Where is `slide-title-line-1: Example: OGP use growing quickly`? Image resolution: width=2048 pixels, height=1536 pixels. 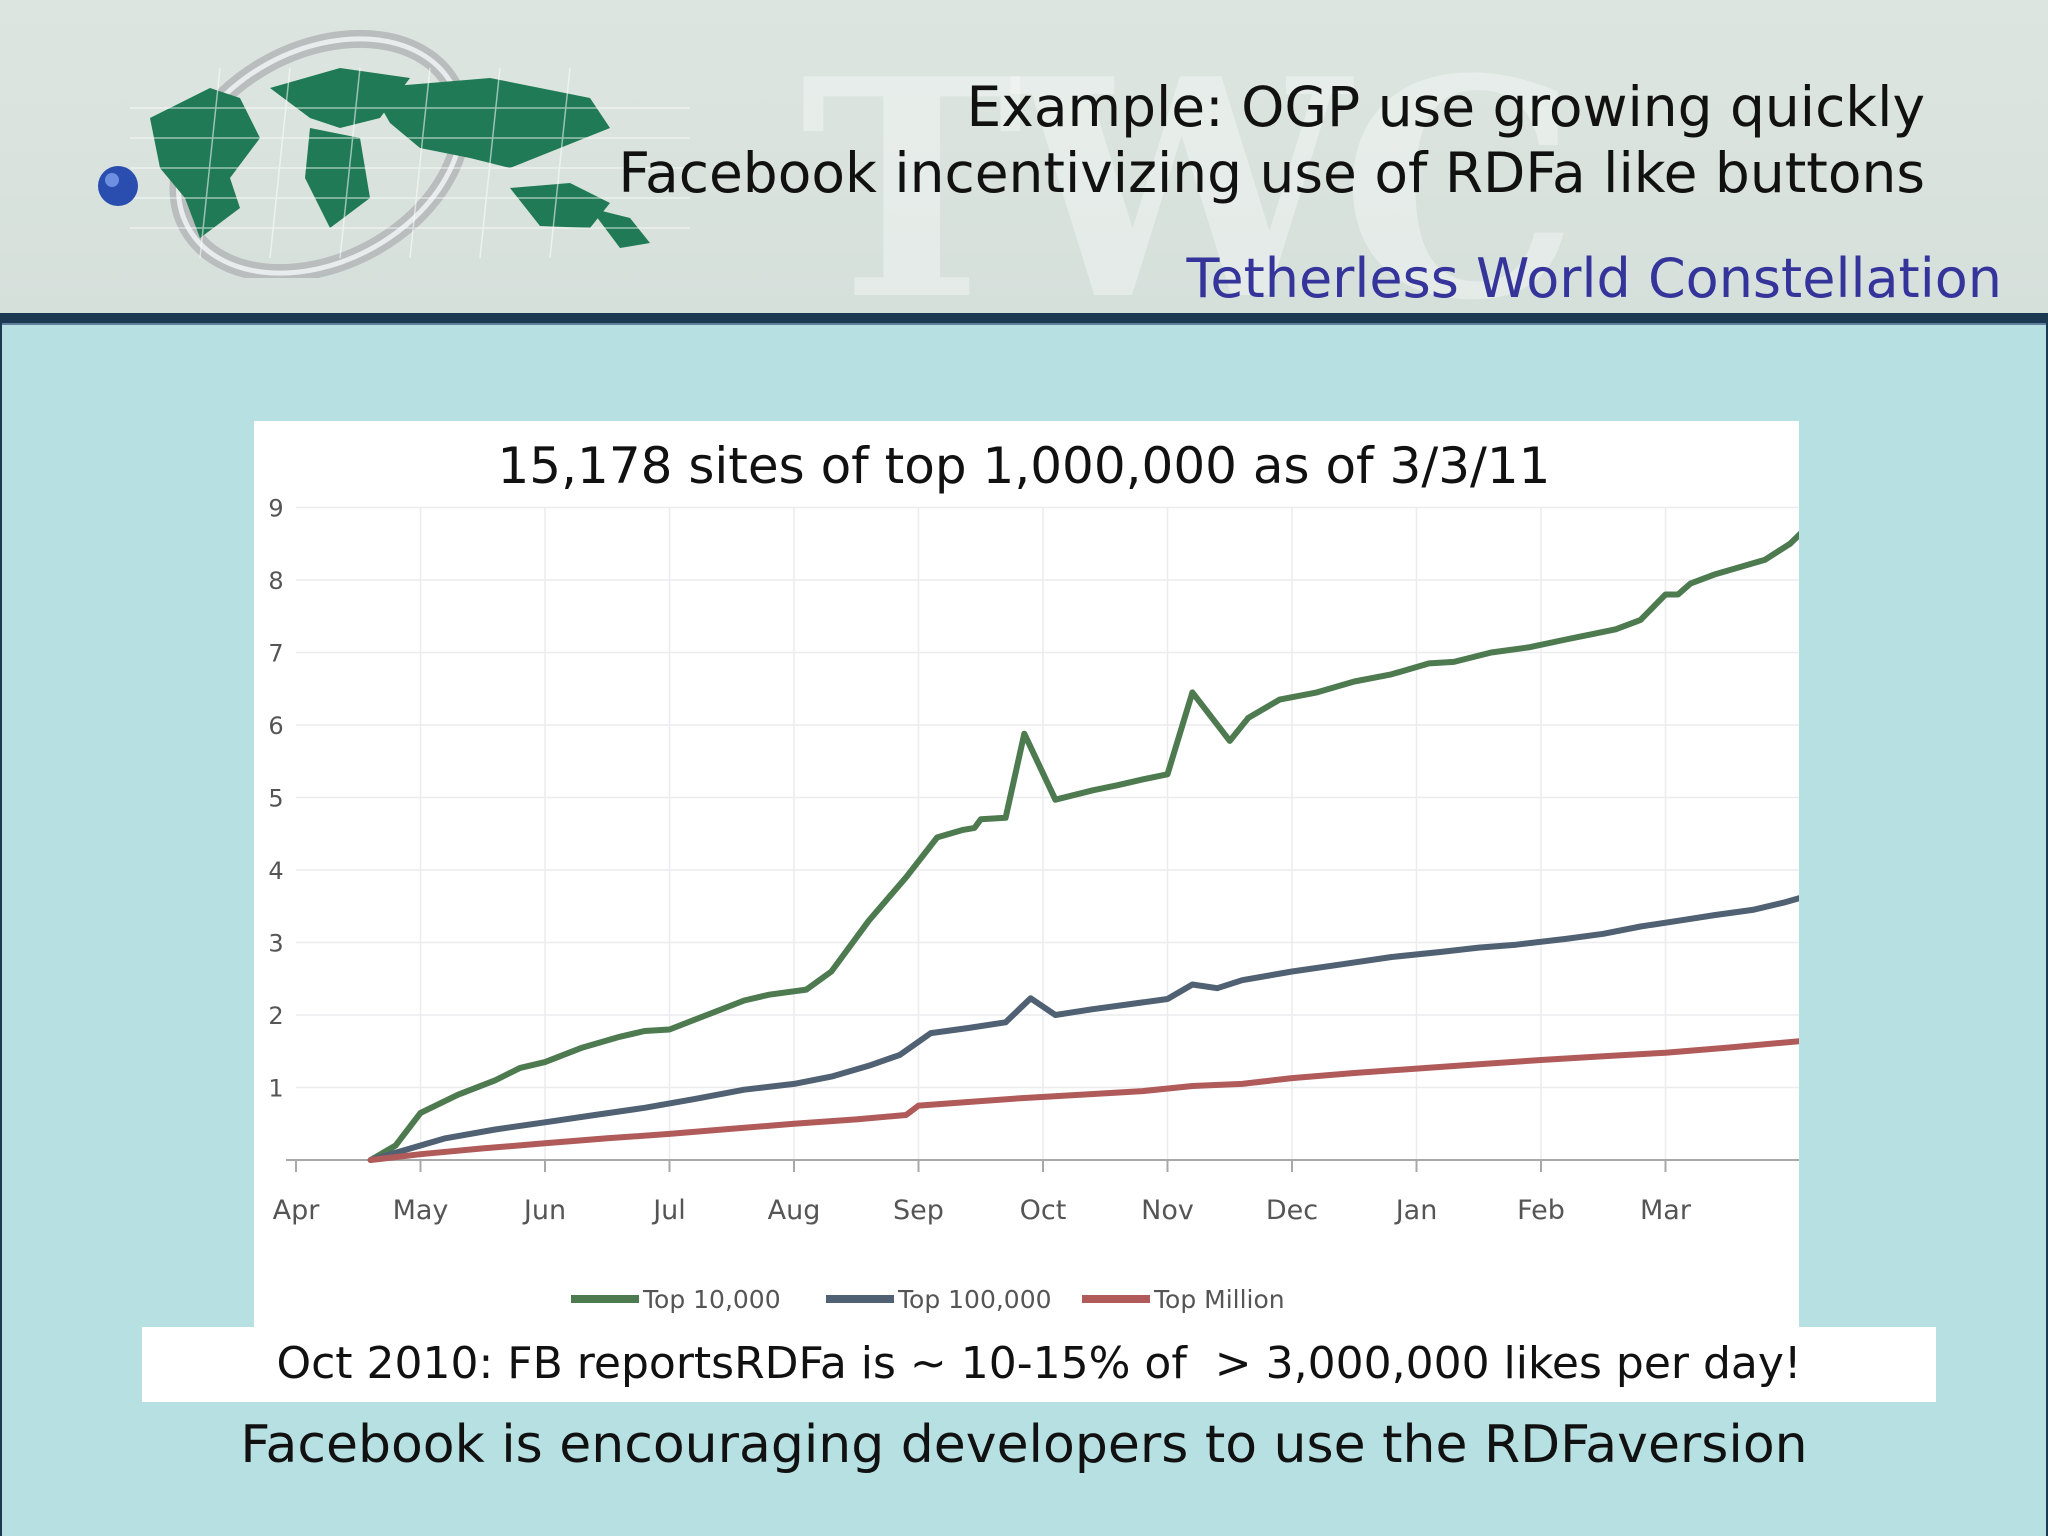 slide-title-line-1: Example: OGP use growing quickly is located at coordinates (1445, 107).